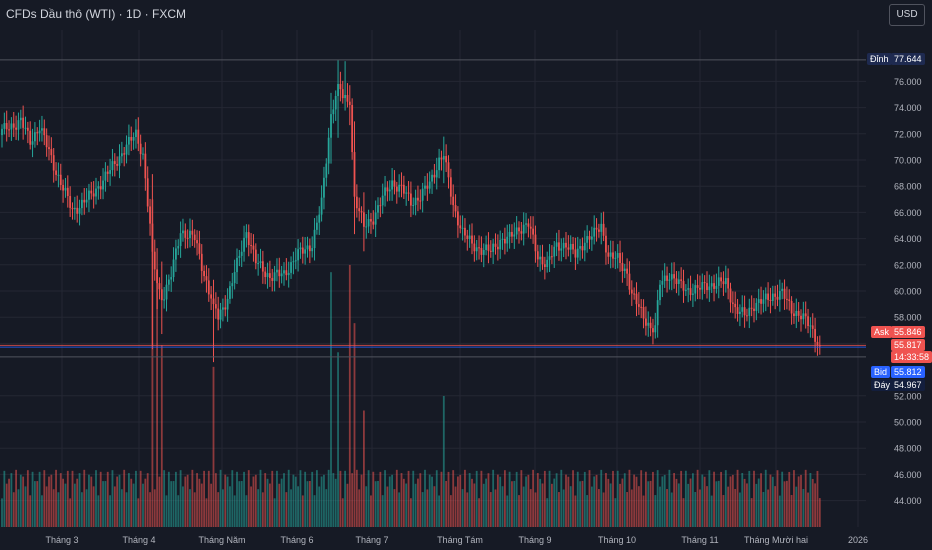 Image resolution: width=932 pixels, height=550 pixels. What do you see at coordinates (907, 15) in the screenshot?
I see `currency-button: USD` at bounding box center [907, 15].